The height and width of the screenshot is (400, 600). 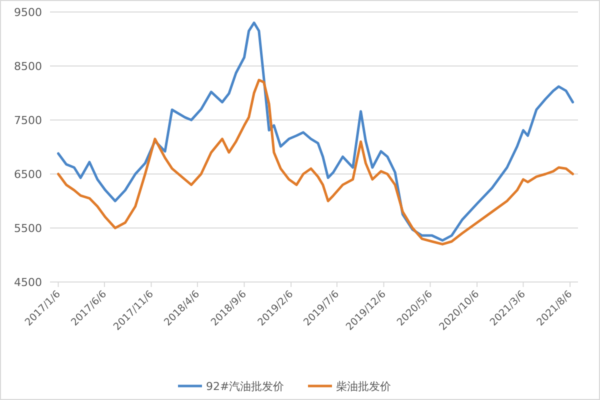 I want to click on y-tick-label: 6500, so click(x=28, y=174).